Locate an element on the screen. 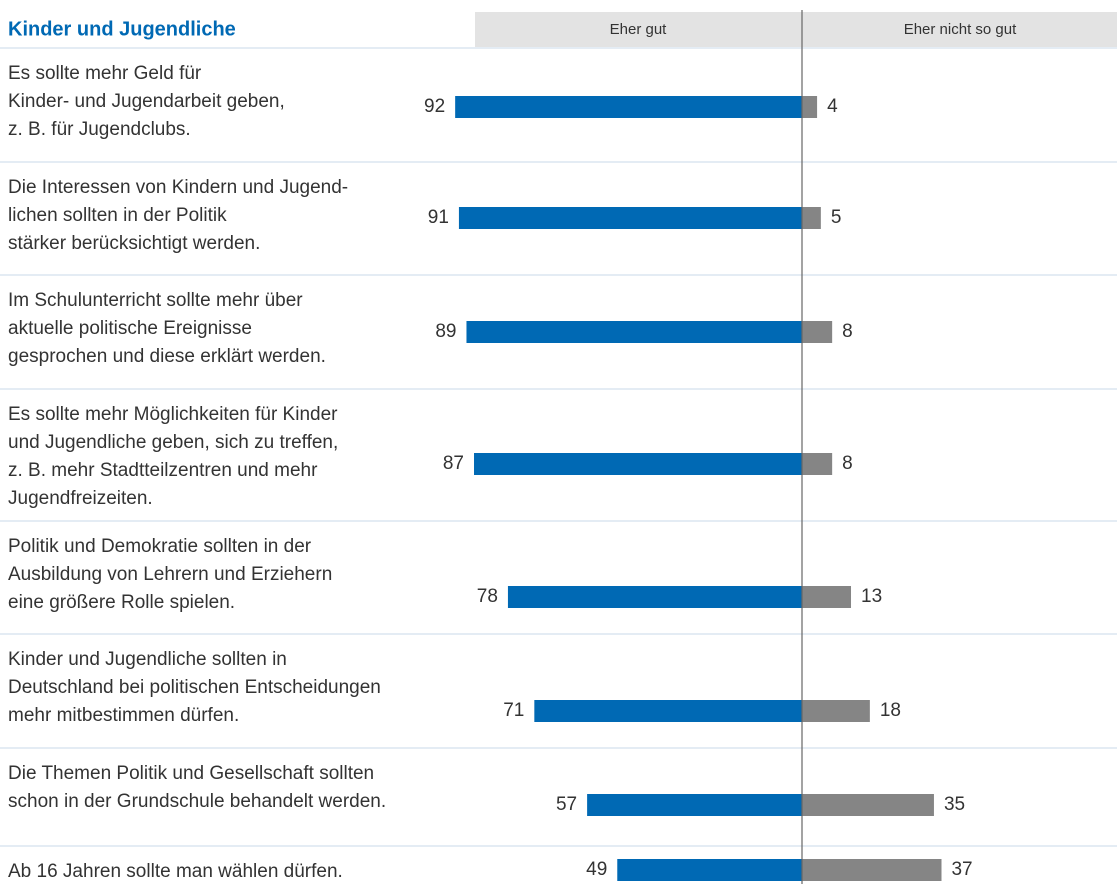 The width and height of the screenshot is (1117, 891). category-label: Ausbildung von Lehrern und Erziehern is located at coordinates (170, 574).